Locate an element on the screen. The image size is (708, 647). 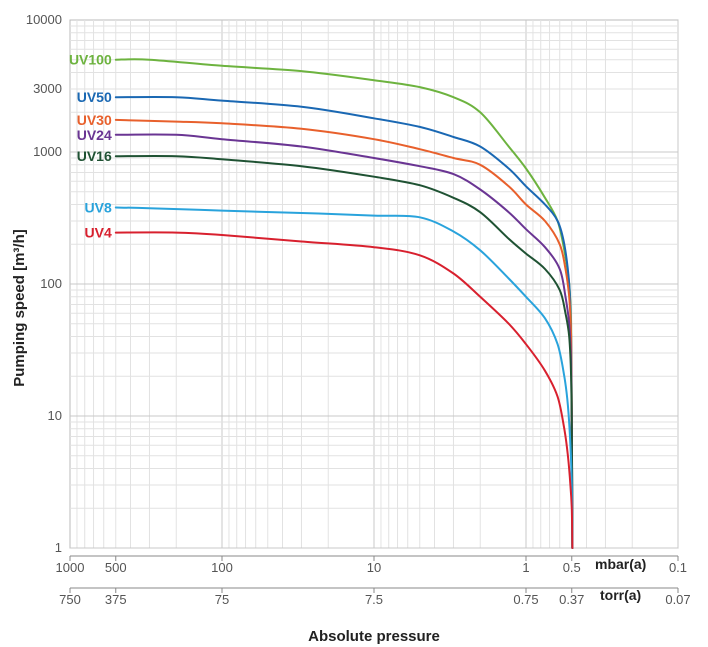
y-tick-label: 1 is located at coordinates (58, 547).